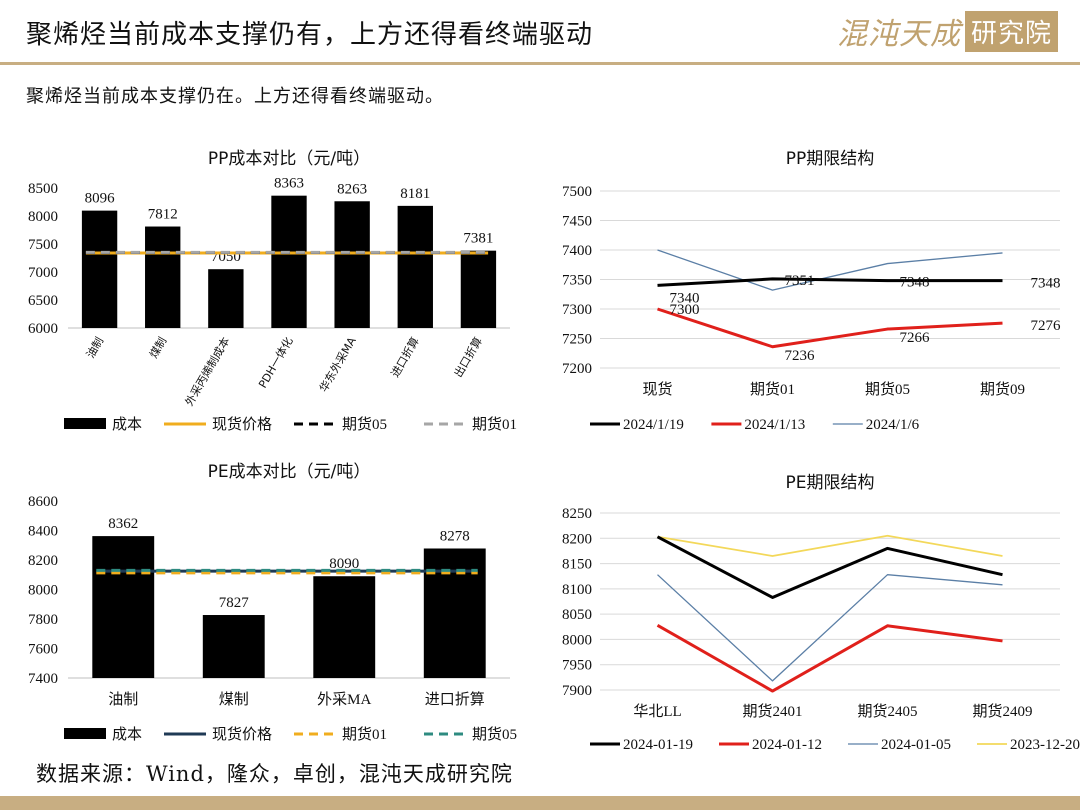 This screenshot has width=1080, height=810. I want to click on page-title: 聚烯烃当前成本支撑仍有，上方还得看终端驱动, so click(310, 35).